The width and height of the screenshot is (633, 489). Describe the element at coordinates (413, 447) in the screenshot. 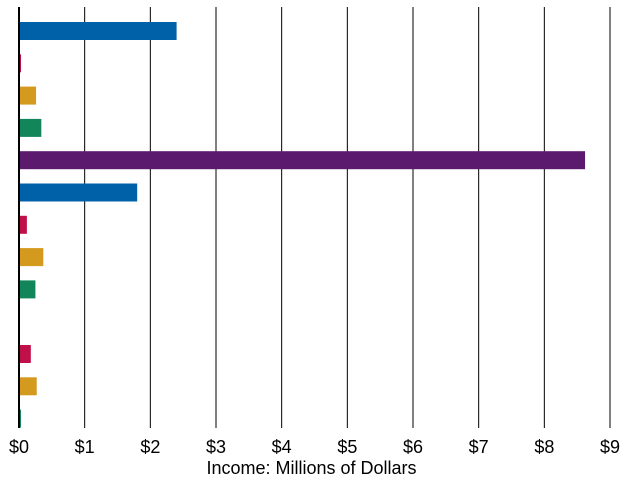

I see `x-tick-label: $6` at that location.